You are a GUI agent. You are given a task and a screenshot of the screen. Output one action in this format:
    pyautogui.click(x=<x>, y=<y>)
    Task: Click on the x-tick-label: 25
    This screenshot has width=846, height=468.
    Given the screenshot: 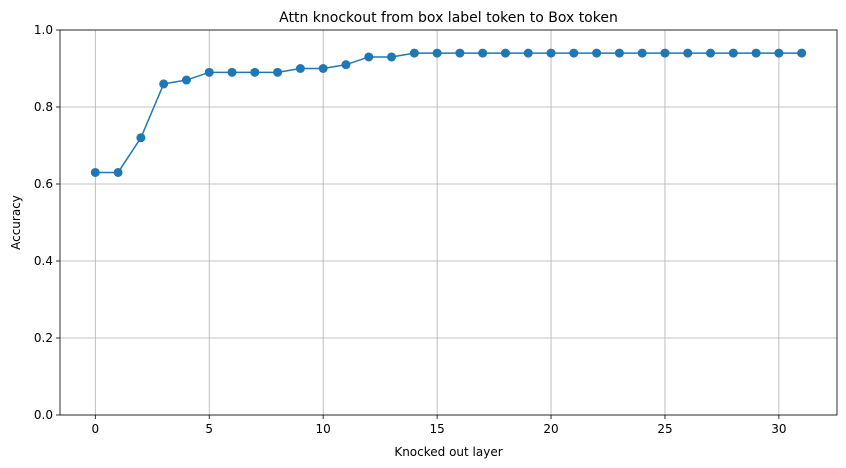 What is the action you would take?
    pyautogui.click(x=664, y=429)
    